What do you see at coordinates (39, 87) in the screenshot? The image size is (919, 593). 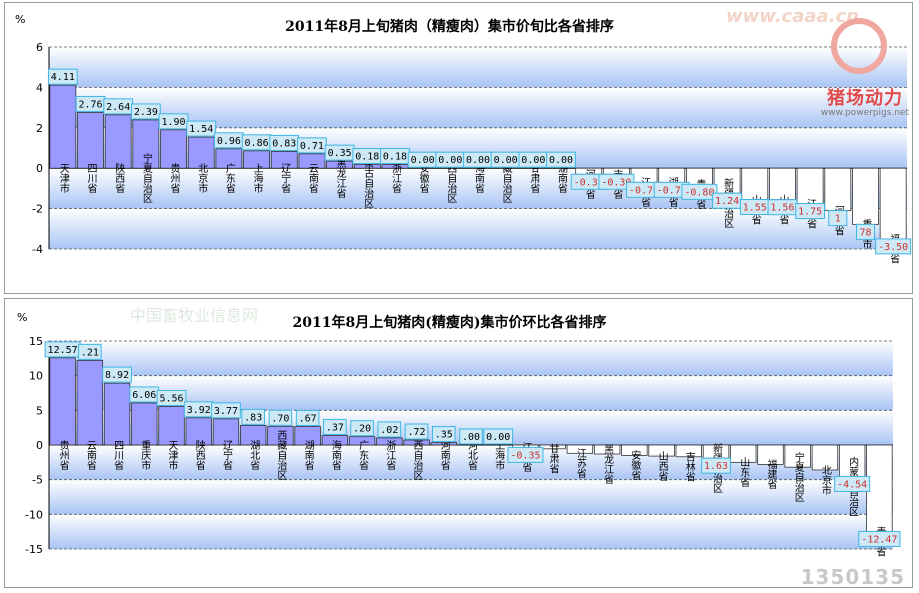 I see `y-tick-label: 4` at bounding box center [39, 87].